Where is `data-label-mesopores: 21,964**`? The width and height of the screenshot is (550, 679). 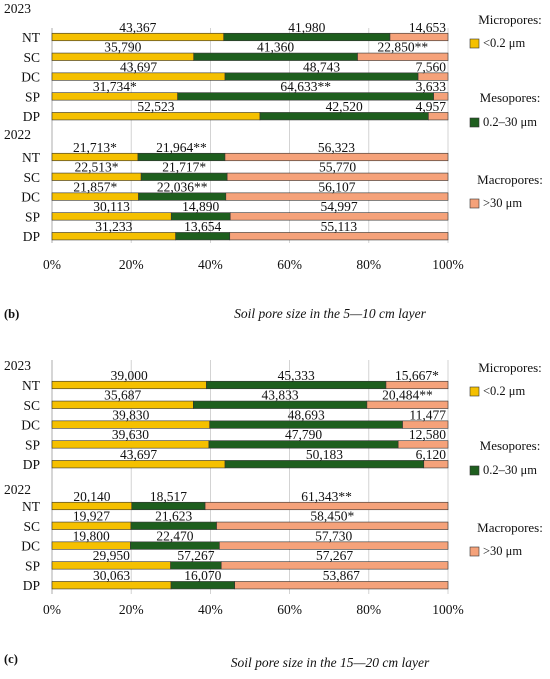 data-label-mesopores: 21,964** is located at coordinates (181, 147).